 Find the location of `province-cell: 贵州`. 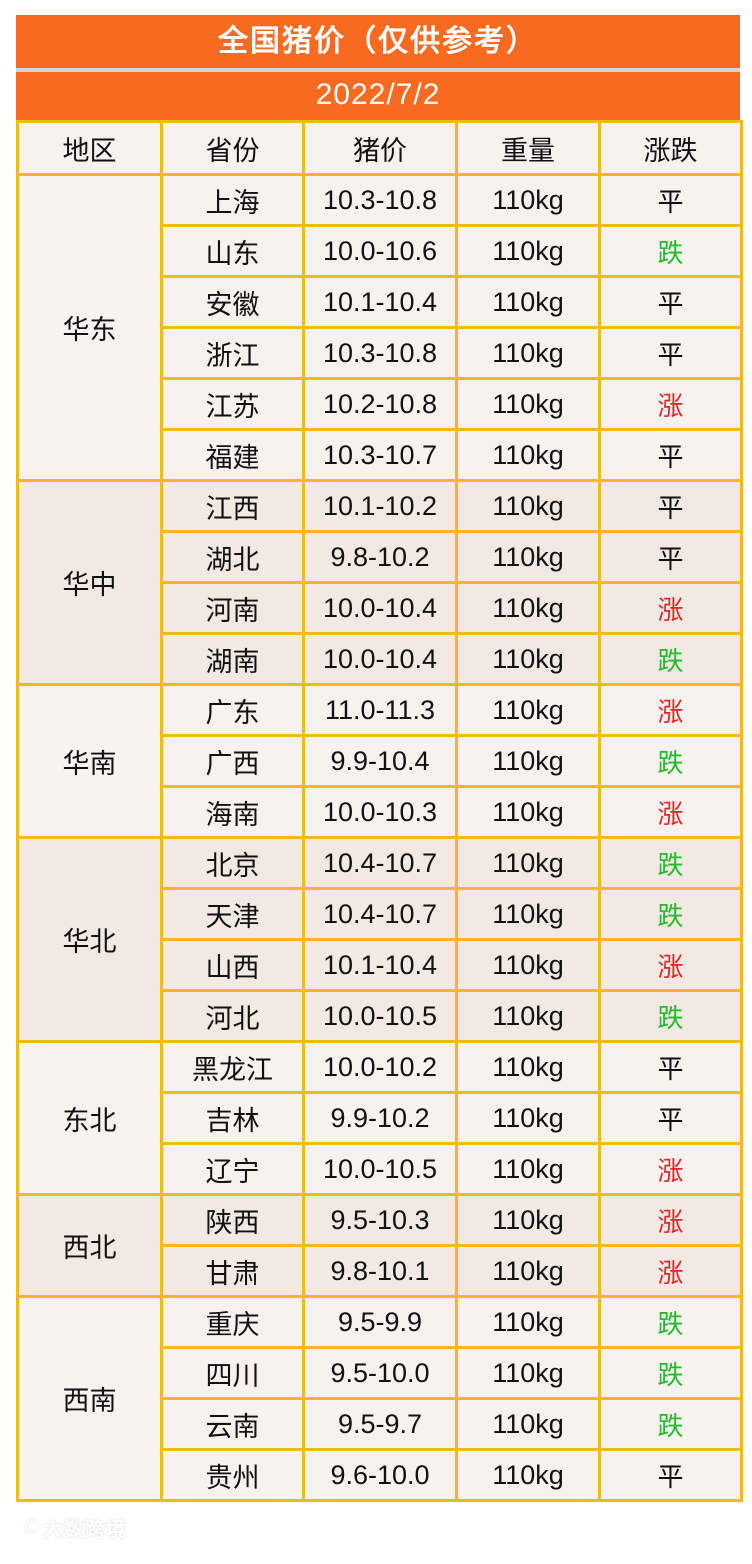

province-cell: 贵州 is located at coordinates (232, 1475).